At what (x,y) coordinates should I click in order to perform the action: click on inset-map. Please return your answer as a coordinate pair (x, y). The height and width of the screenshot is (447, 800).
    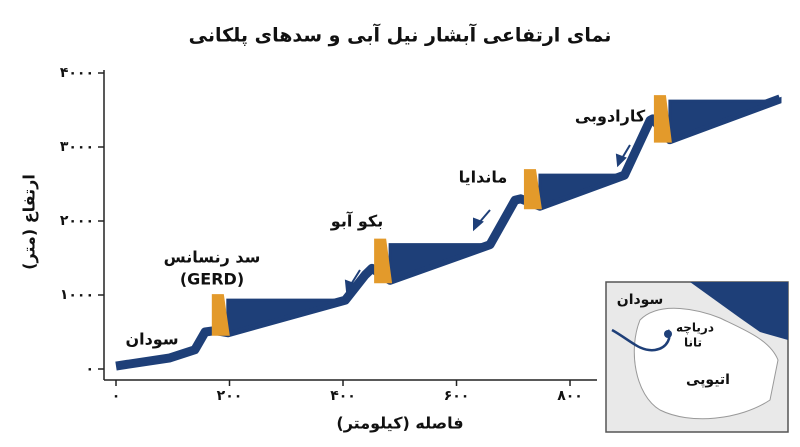
    Looking at the image, I should click on (697, 357).